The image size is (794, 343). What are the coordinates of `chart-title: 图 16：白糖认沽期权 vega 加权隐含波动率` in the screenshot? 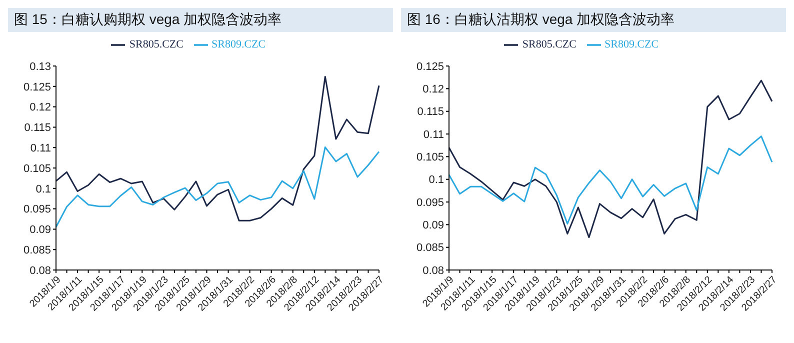 It's located at (593, 20).